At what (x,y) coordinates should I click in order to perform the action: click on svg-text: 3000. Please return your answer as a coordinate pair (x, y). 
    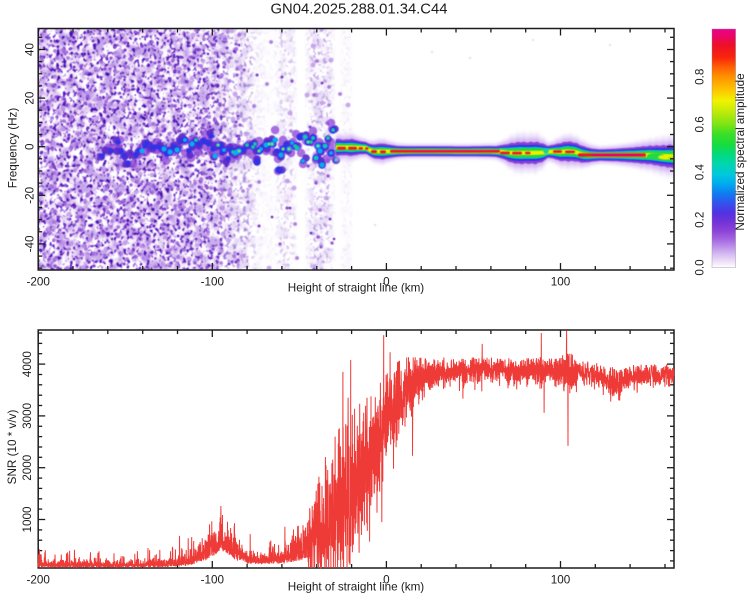
    Looking at the image, I should click on (27, 415).